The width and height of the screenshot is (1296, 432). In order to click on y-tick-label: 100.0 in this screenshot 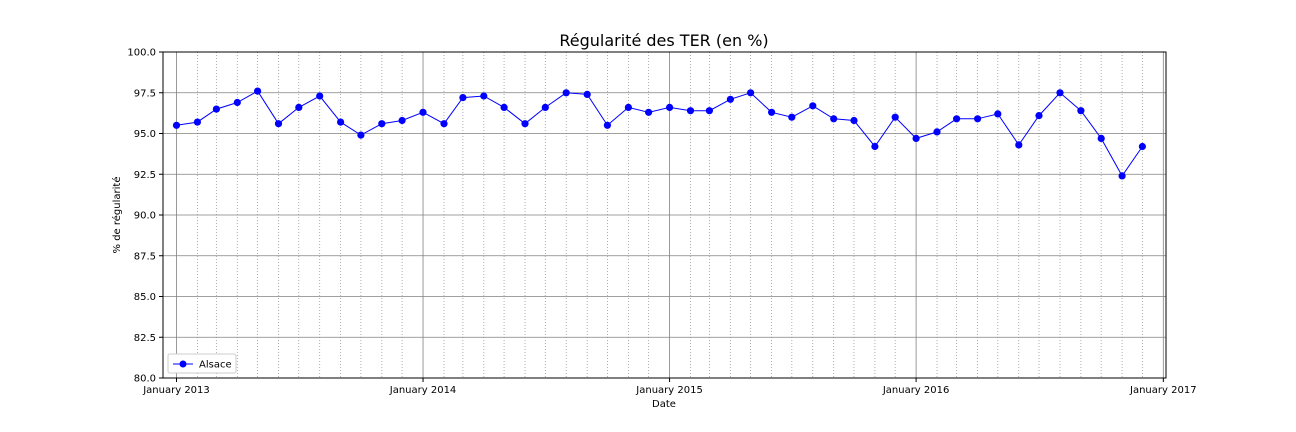, I will do `click(141, 53)`.